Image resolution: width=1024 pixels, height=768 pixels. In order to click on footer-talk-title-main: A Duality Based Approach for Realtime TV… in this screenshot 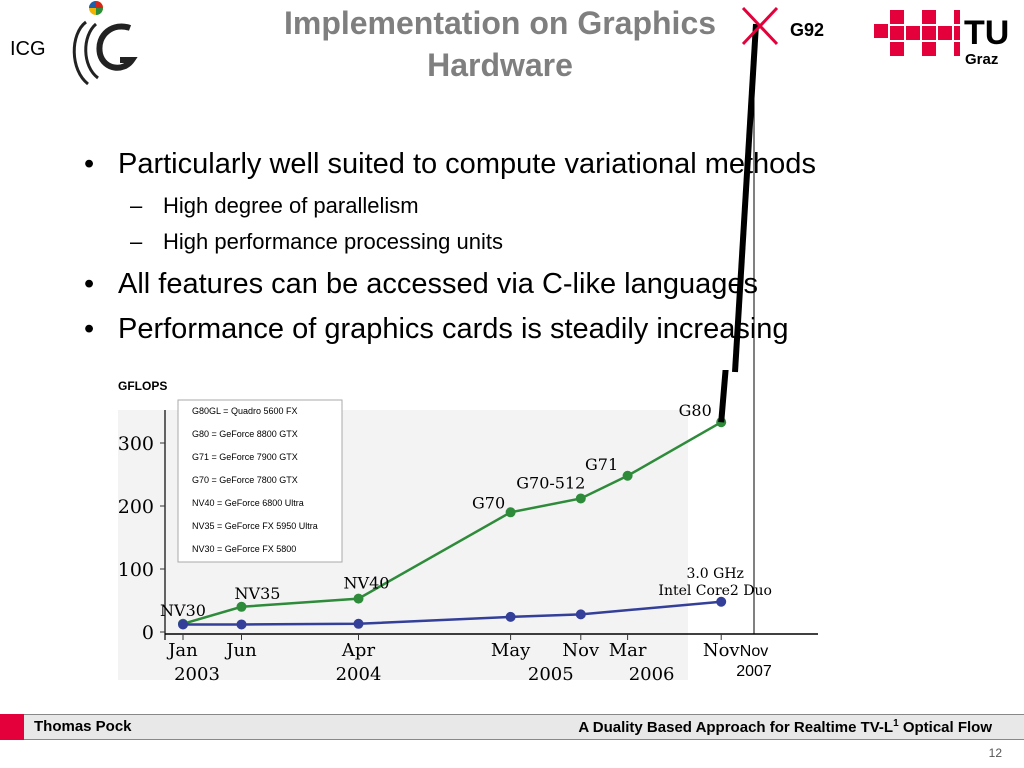, I will do `click(736, 727)`.